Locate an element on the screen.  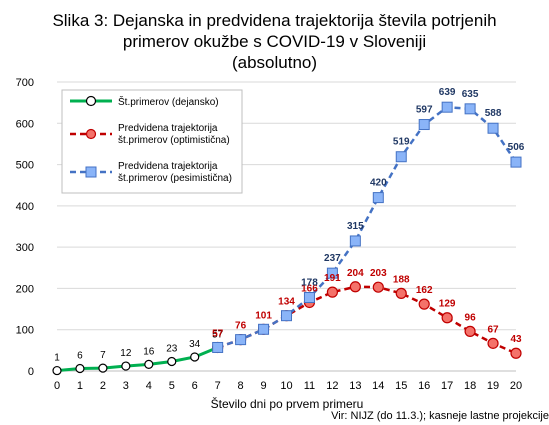
x-tick-label: 1 is located at coordinates (80, 386).